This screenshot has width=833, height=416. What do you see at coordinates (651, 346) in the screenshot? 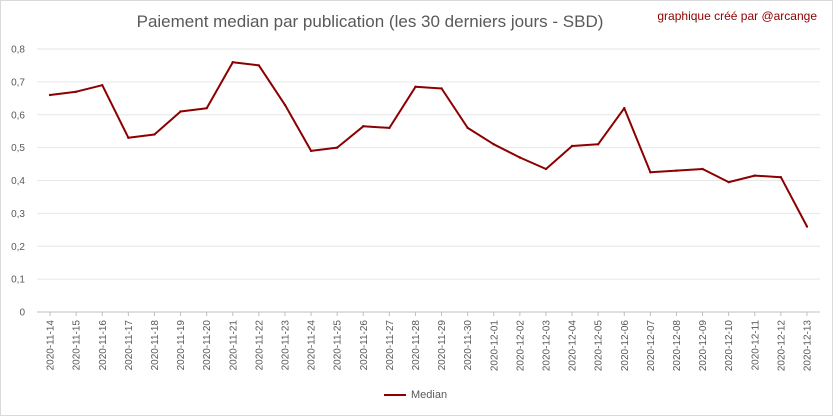
I see `x-tick-label: 2020-12-07` at bounding box center [651, 346].